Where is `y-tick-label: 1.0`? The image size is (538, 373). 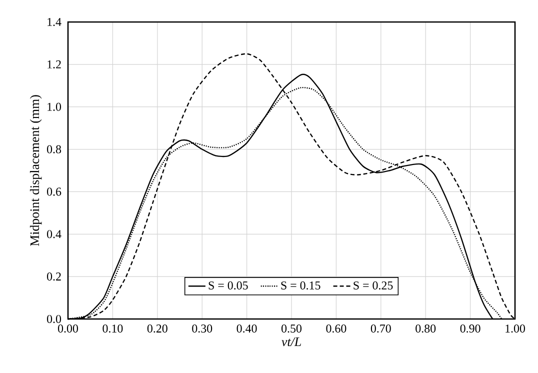 y-tick-label: 1.0 is located at coordinates (55, 106).